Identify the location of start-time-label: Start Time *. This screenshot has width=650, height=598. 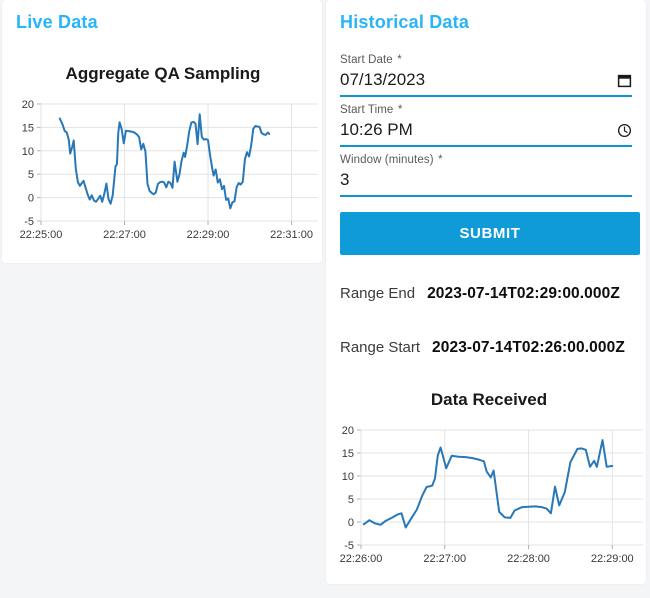
(371, 110).